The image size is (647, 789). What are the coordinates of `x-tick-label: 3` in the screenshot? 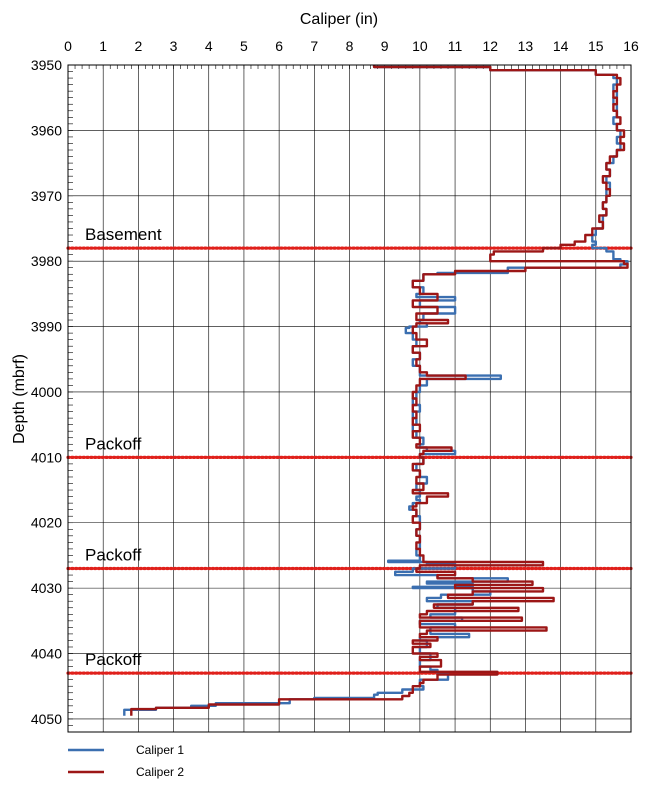 It's located at (174, 46).